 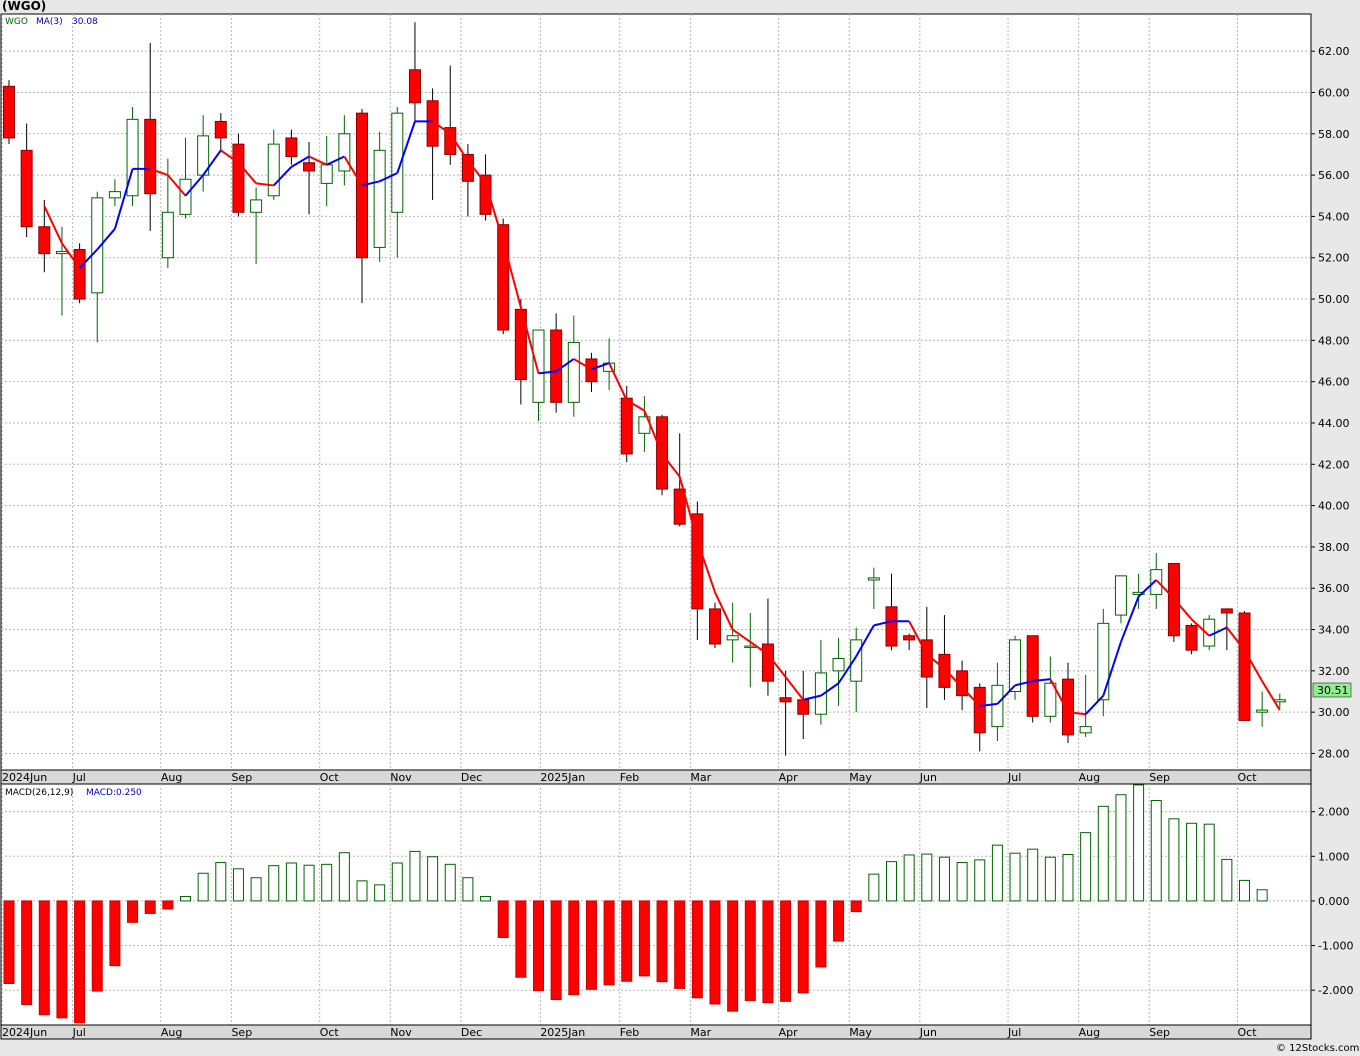 What do you see at coordinates (79, 777) in the screenshot?
I see `date-tick-label: Jul` at bounding box center [79, 777].